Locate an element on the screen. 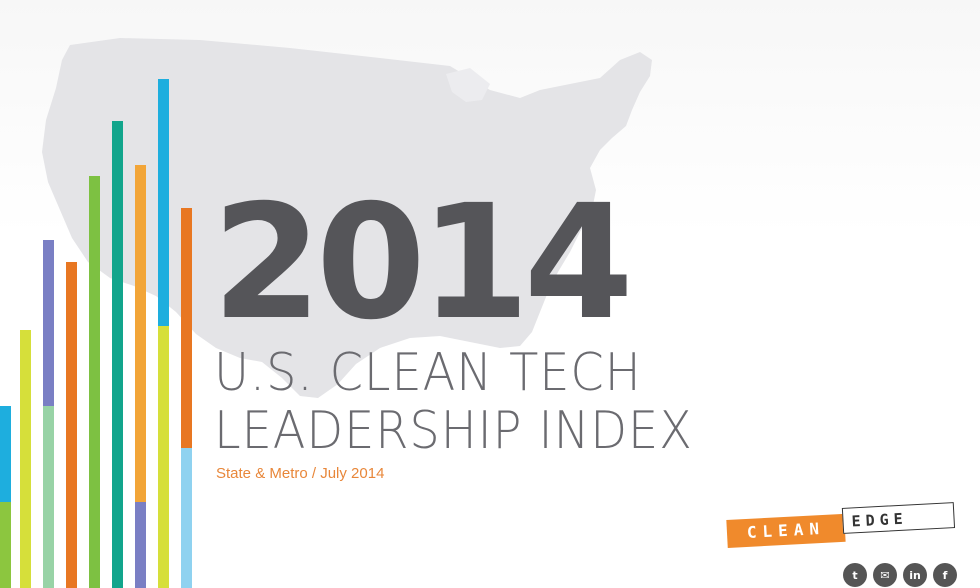  social-links: t ✉ in f is located at coordinates (900, 575).